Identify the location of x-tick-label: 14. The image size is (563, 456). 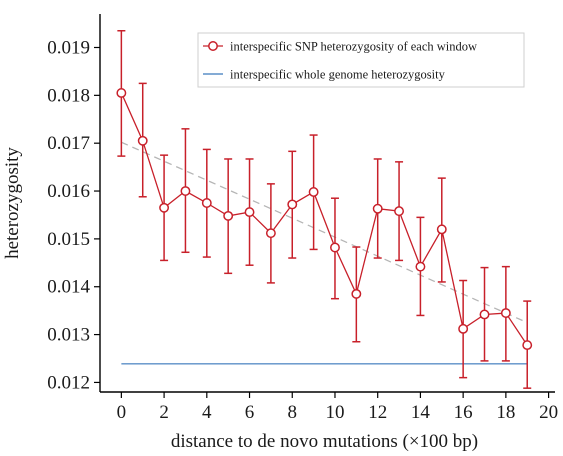
(421, 412).